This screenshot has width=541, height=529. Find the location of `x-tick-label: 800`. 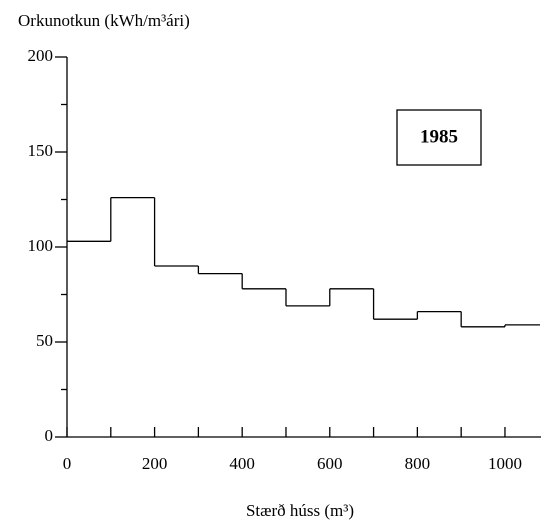

x-tick-label: 800 is located at coordinates (418, 463).